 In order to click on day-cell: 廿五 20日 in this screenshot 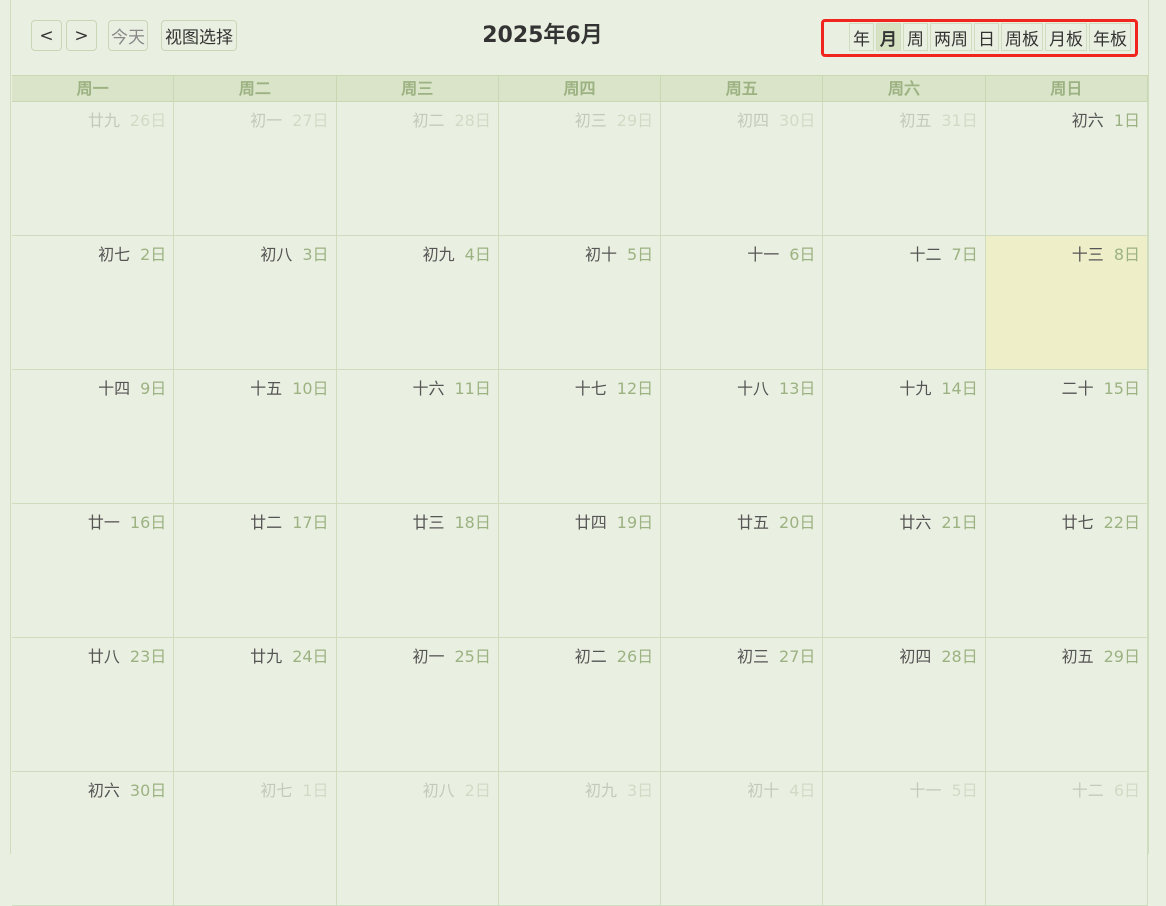, I will do `click(742, 571)`.